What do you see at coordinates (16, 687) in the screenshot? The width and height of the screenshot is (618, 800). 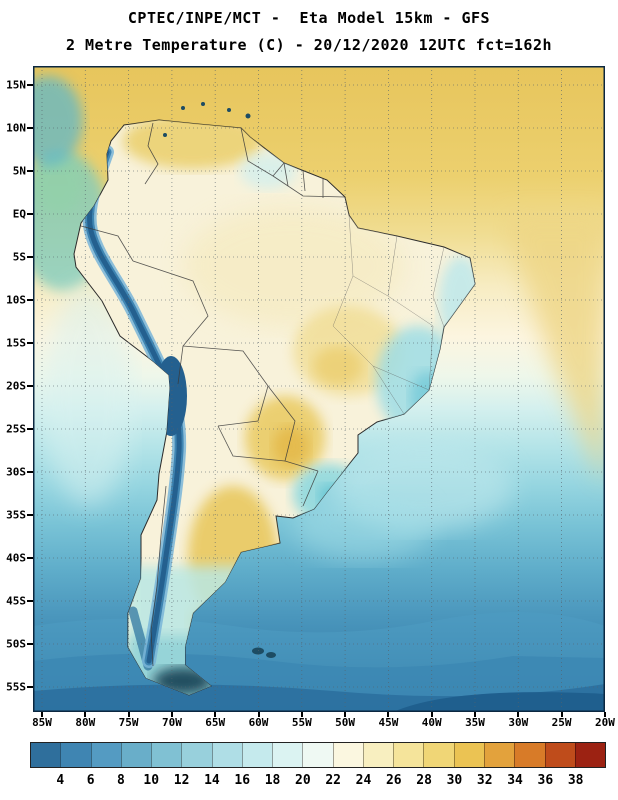 I see `lat-label: 55S` at bounding box center [16, 687].